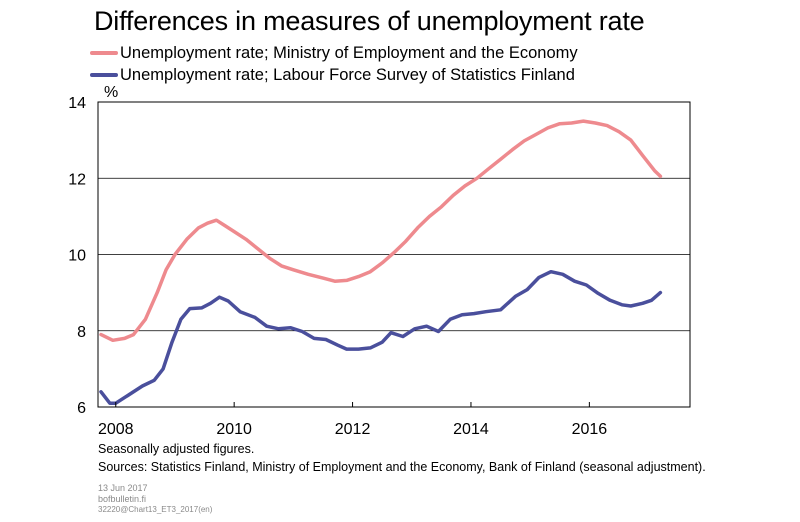  Describe the element at coordinates (176, 449) in the screenshot. I see `footnote-seasonal: Seasonally adjusted figures.` at that location.